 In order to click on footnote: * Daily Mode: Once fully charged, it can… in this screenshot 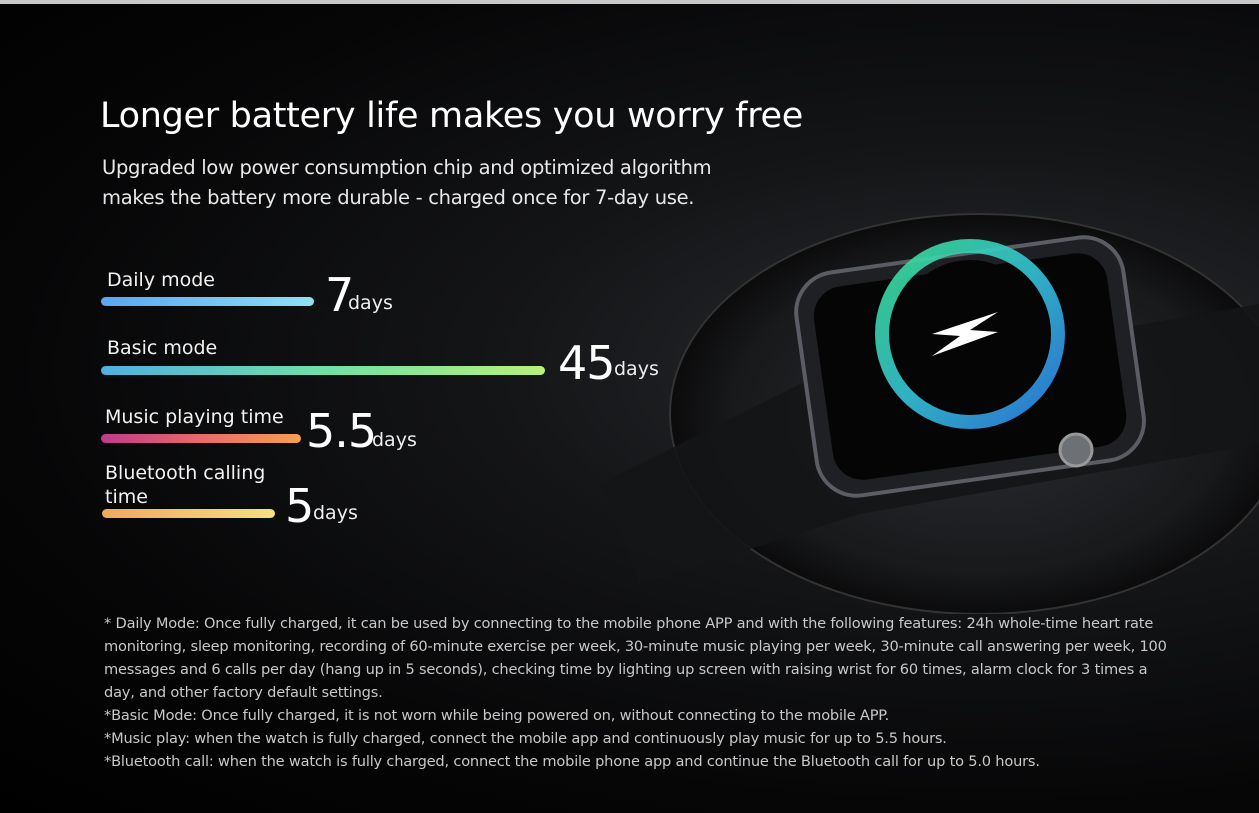, I will do `click(635, 658)`.